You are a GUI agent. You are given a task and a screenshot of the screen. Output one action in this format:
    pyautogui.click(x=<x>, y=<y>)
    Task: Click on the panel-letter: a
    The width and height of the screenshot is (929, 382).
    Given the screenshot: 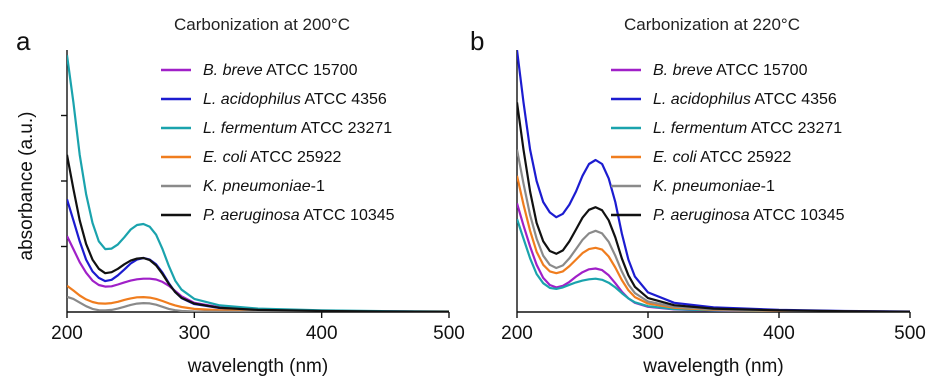 What is the action you would take?
    pyautogui.click(x=23, y=41)
    